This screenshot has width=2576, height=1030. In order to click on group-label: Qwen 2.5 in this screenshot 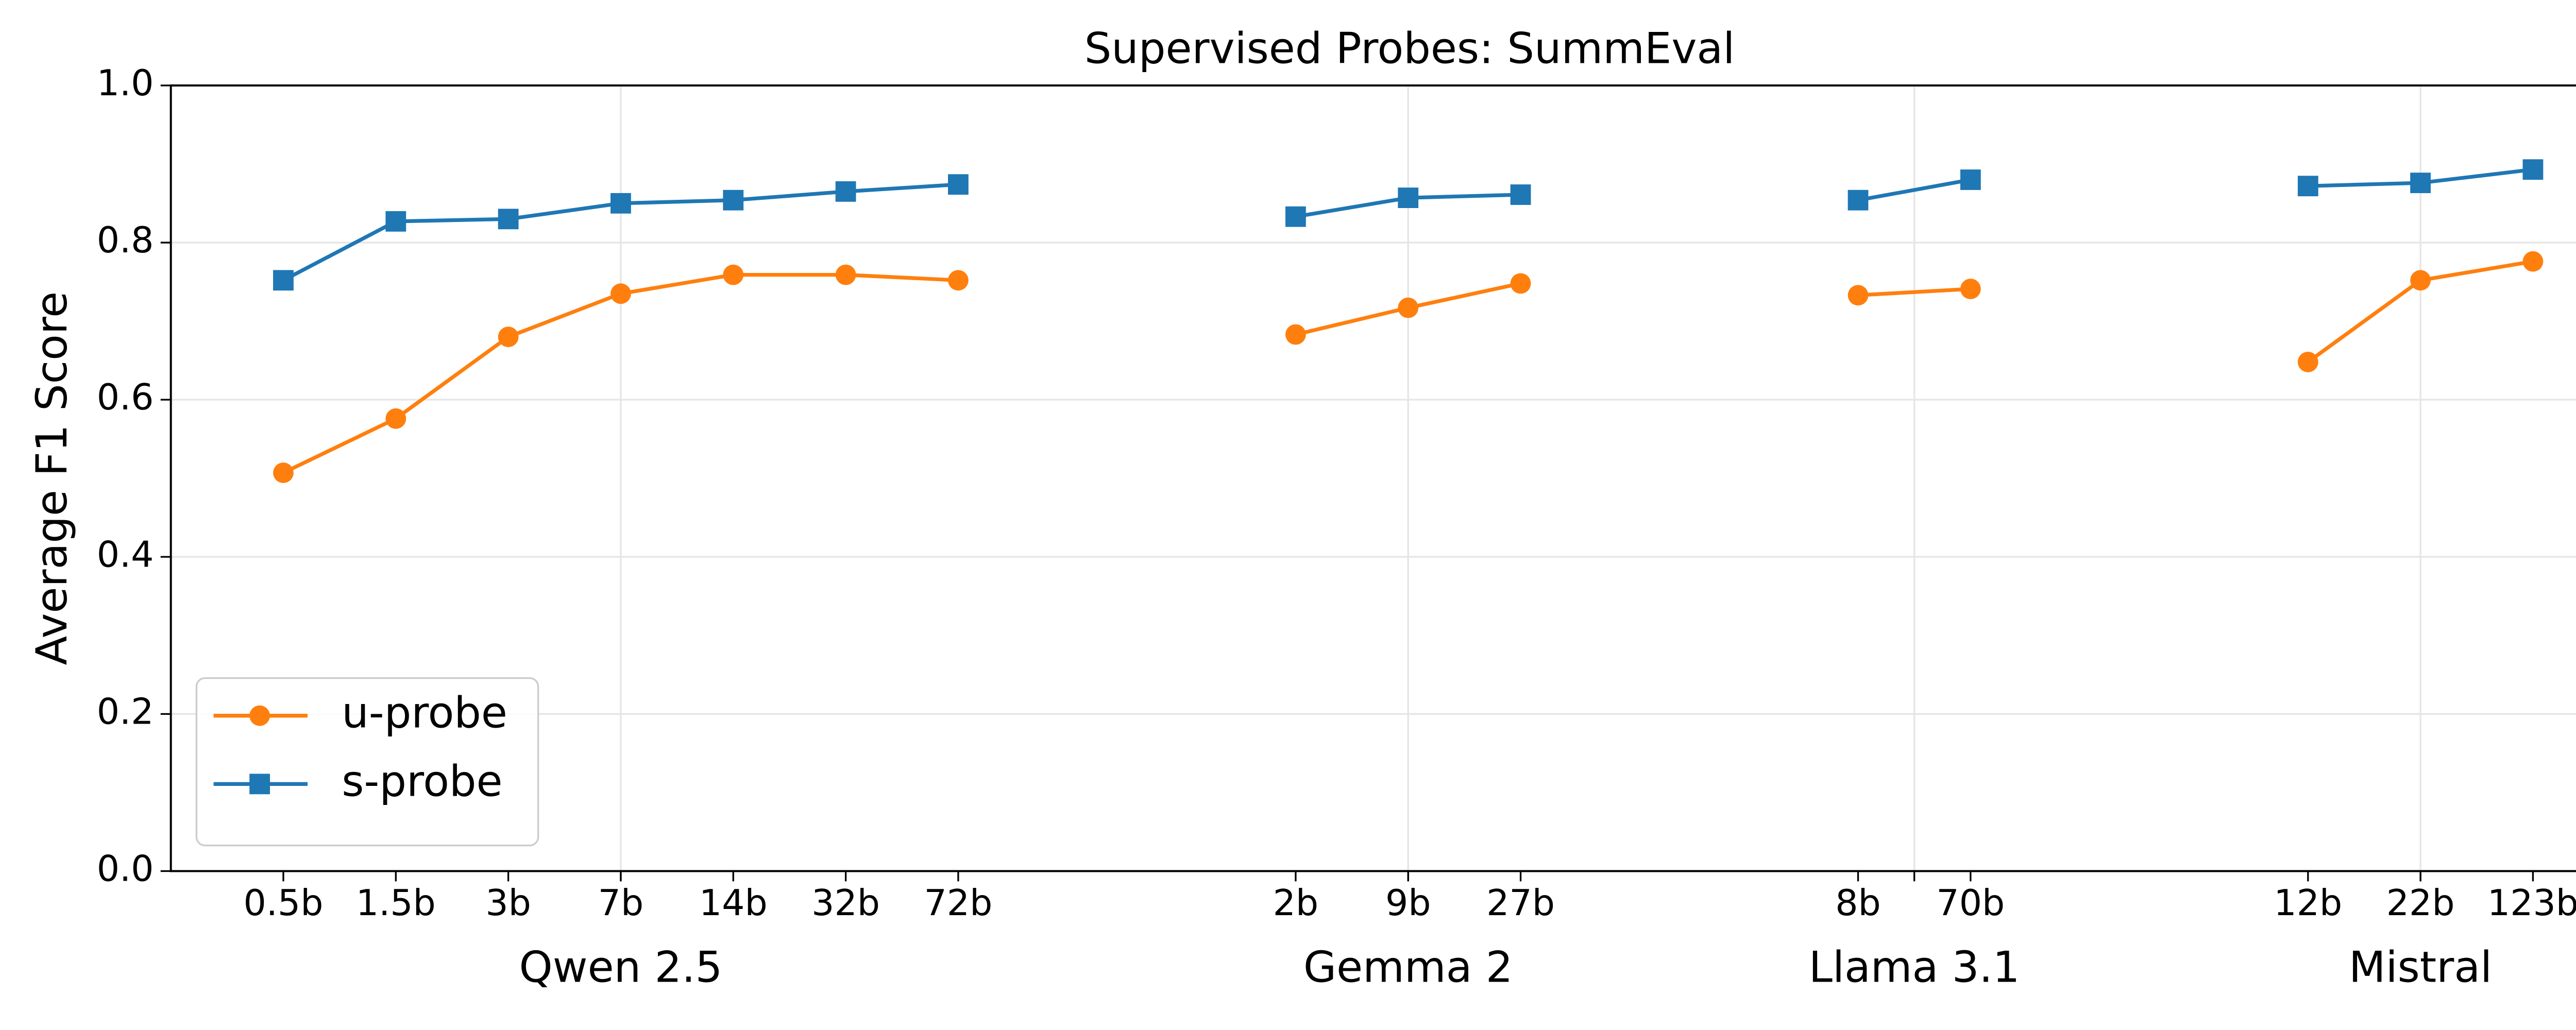, I will do `click(621, 967)`.